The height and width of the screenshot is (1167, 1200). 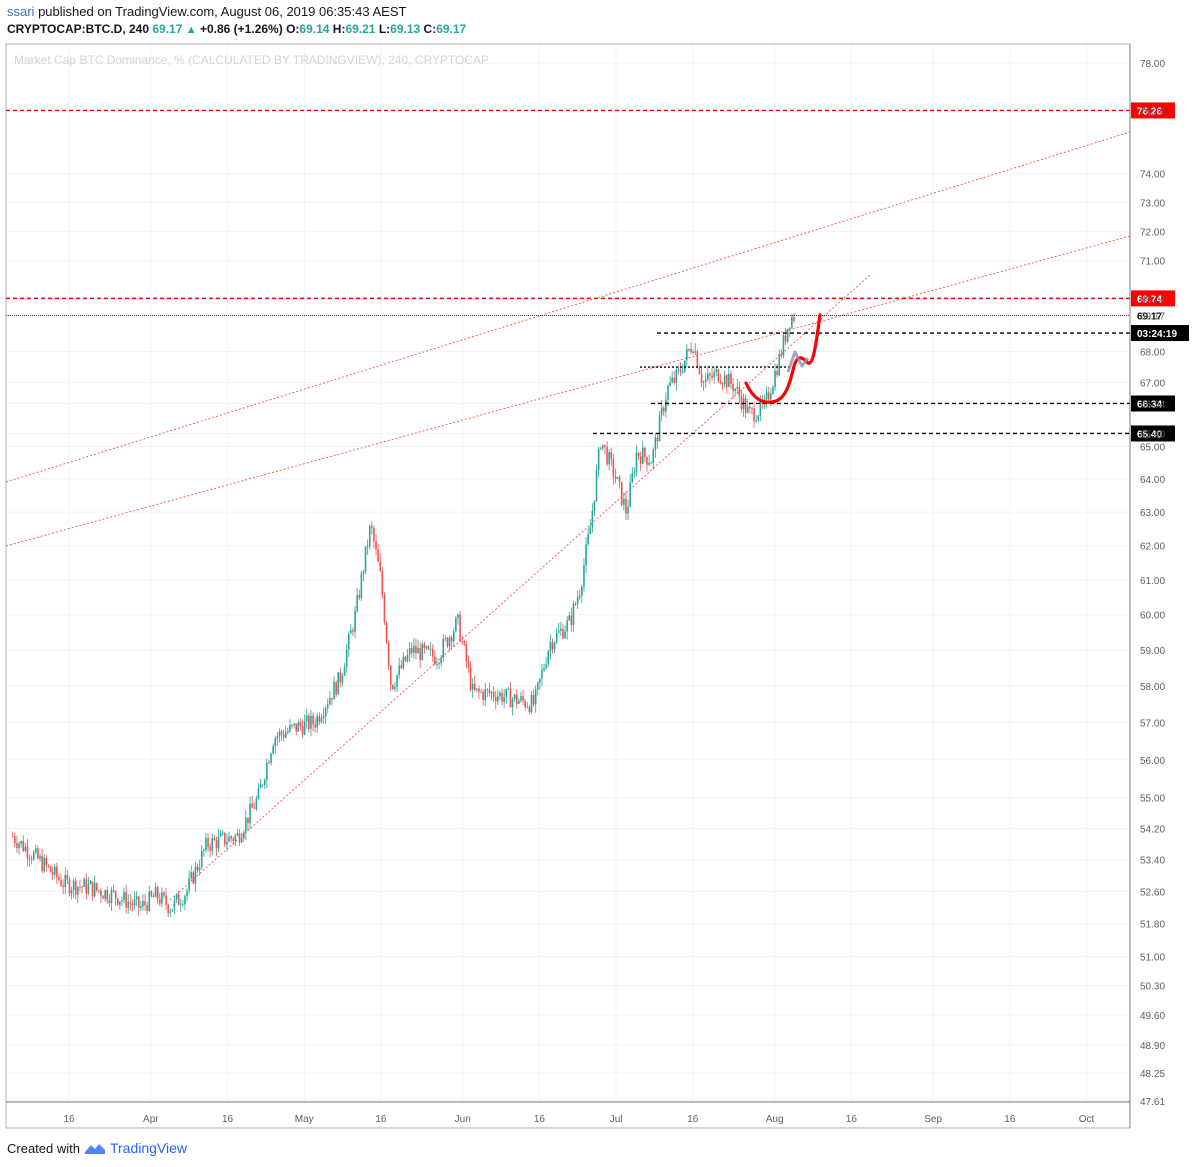 I want to click on projection-drawing, so click(x=783, y=358).